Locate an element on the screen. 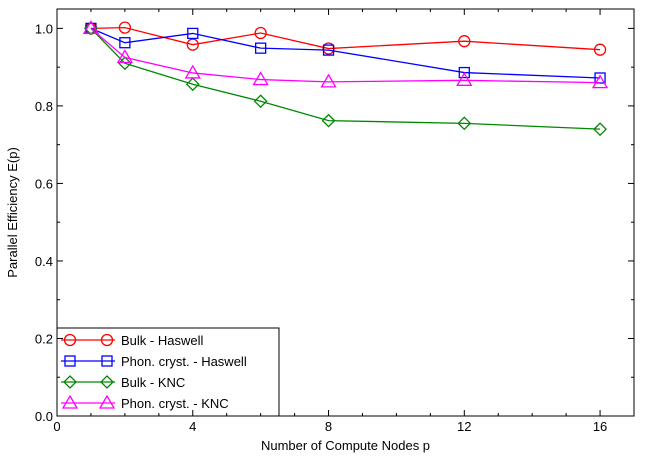 The height and width of the screenshot is (456, 647). series-circle is located at coordinates (345, 38).